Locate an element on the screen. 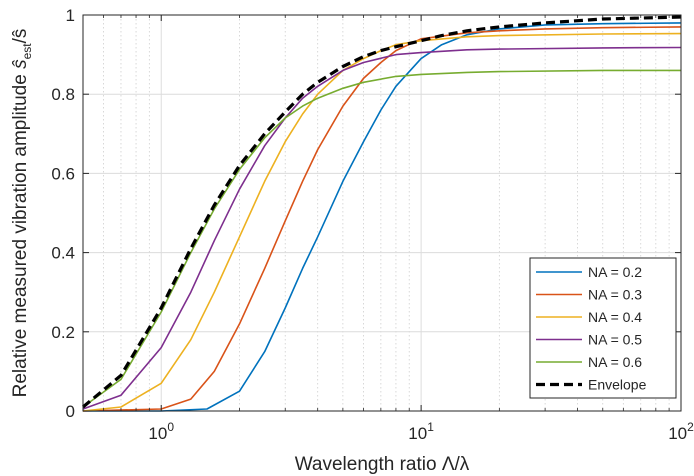  y-tick-label: 1 is located at coordinates (70, 15).